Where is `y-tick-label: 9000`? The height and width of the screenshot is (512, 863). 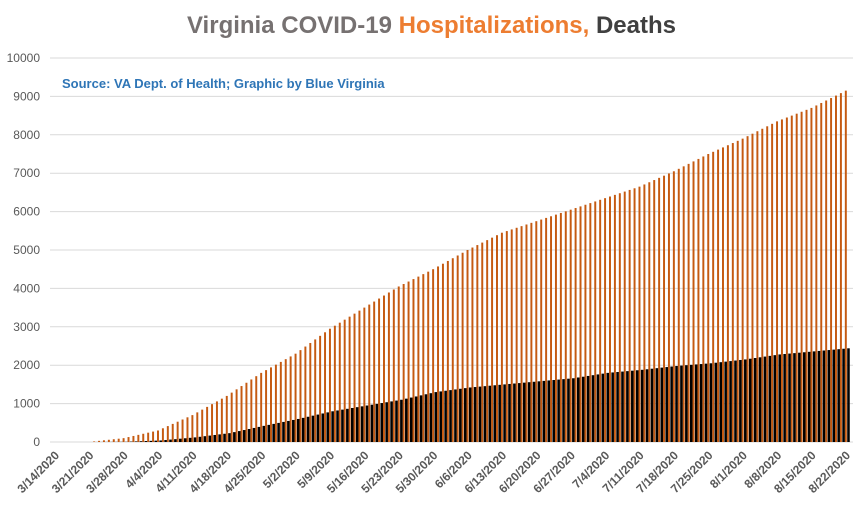 y-tick-label: 9000 is located at coordinates (26, 96).